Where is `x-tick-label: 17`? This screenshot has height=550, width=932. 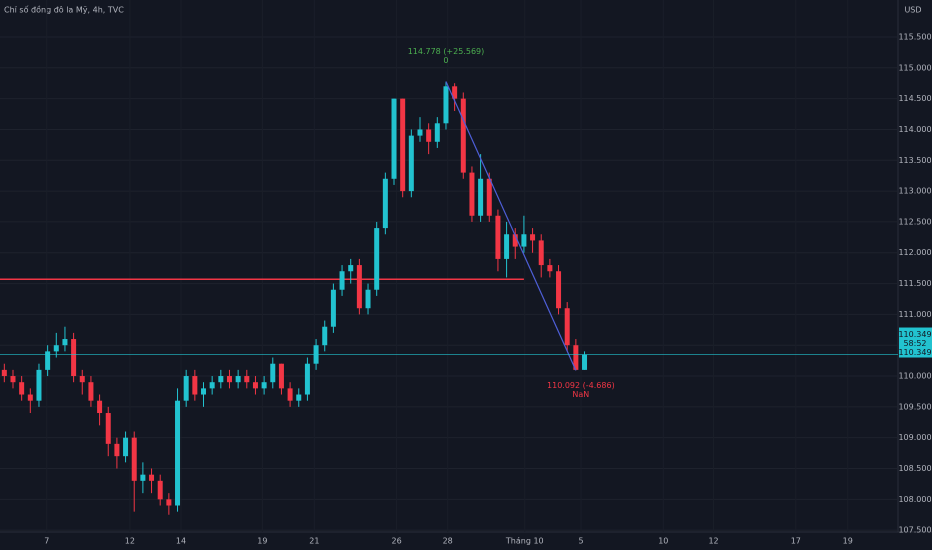 x-tick-label: 17 is located at coordinates (796, 541).